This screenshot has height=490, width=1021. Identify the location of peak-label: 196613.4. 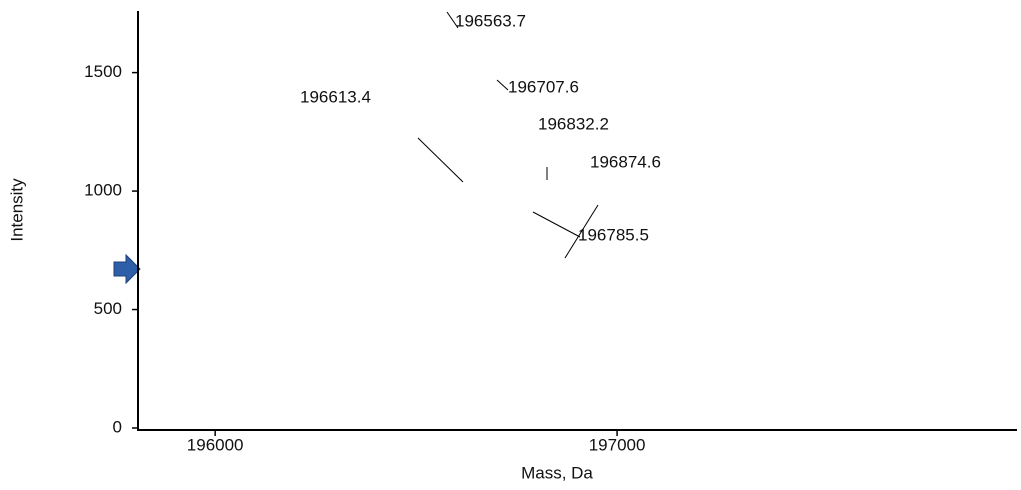
(335, 96).